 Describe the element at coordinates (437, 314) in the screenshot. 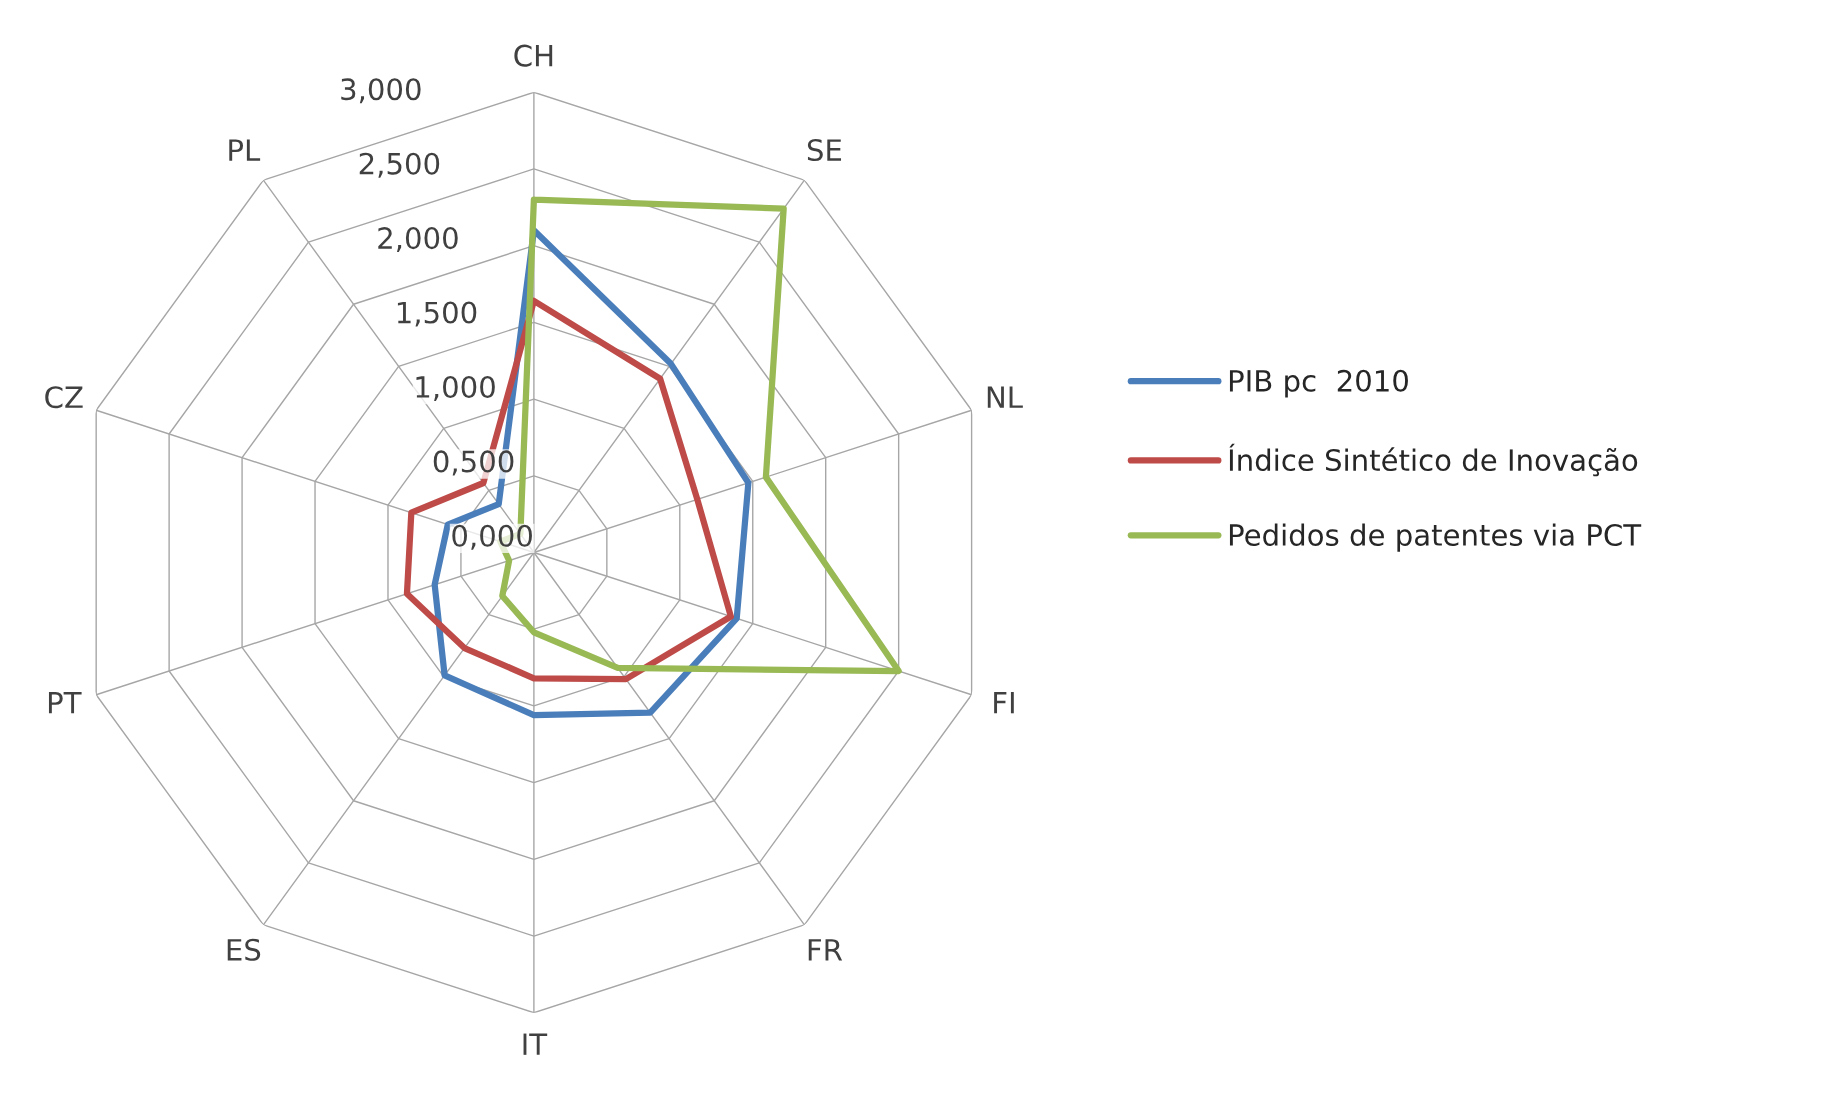

I see `y-tick-label: 1,500` at that location.